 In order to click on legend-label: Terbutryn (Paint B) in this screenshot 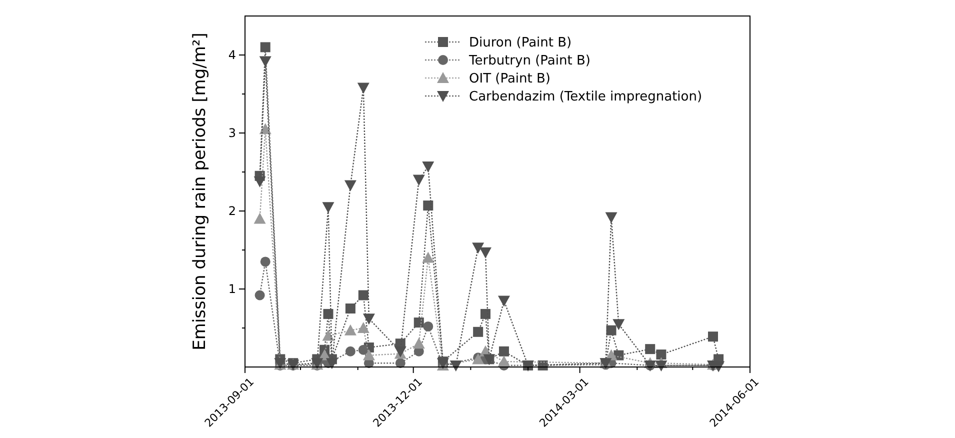, I will do `click(529, 61)`.